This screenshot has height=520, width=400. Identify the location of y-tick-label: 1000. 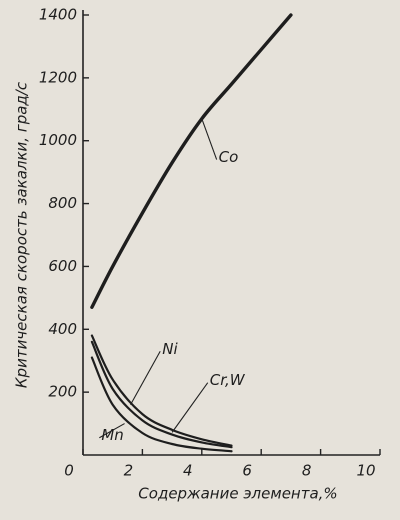
(58, 140).